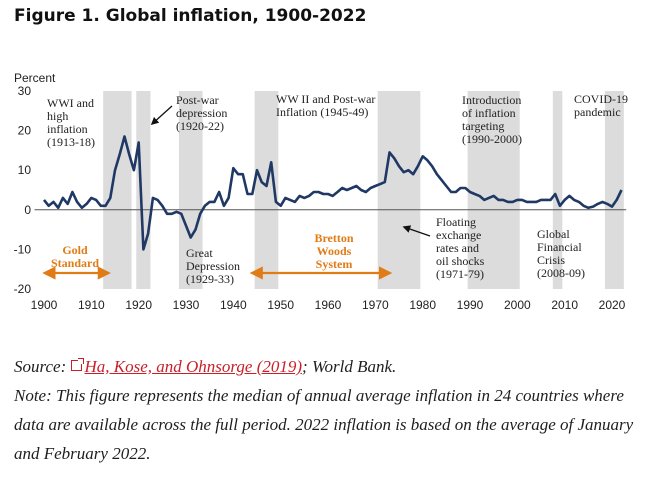 The height and width of the screenshot is (484, 652). I want to click on x-tick-label: 2000, so click(517, 305).